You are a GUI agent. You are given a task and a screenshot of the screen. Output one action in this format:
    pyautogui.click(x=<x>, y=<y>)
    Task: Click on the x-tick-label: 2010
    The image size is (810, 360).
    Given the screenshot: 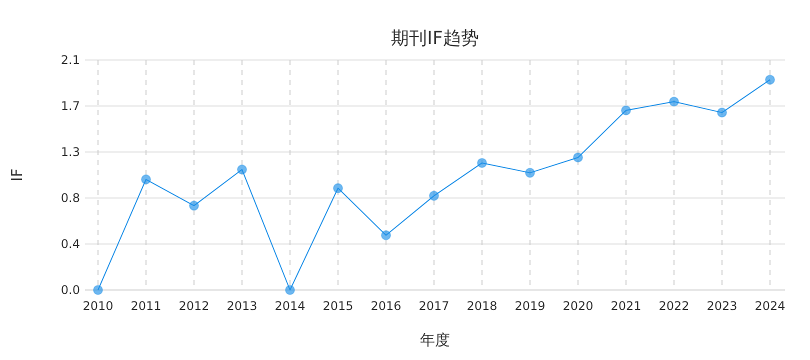 What is the action you would take?
    pyautogui.click(x=98, y=306)
    